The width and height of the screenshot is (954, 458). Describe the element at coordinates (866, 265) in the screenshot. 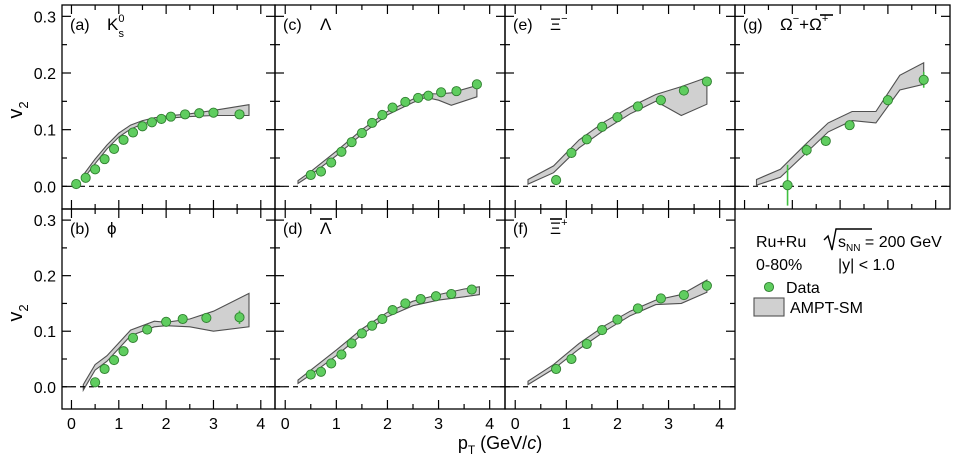

I see `legend-rapidity: |y| < 1.0` at that location.